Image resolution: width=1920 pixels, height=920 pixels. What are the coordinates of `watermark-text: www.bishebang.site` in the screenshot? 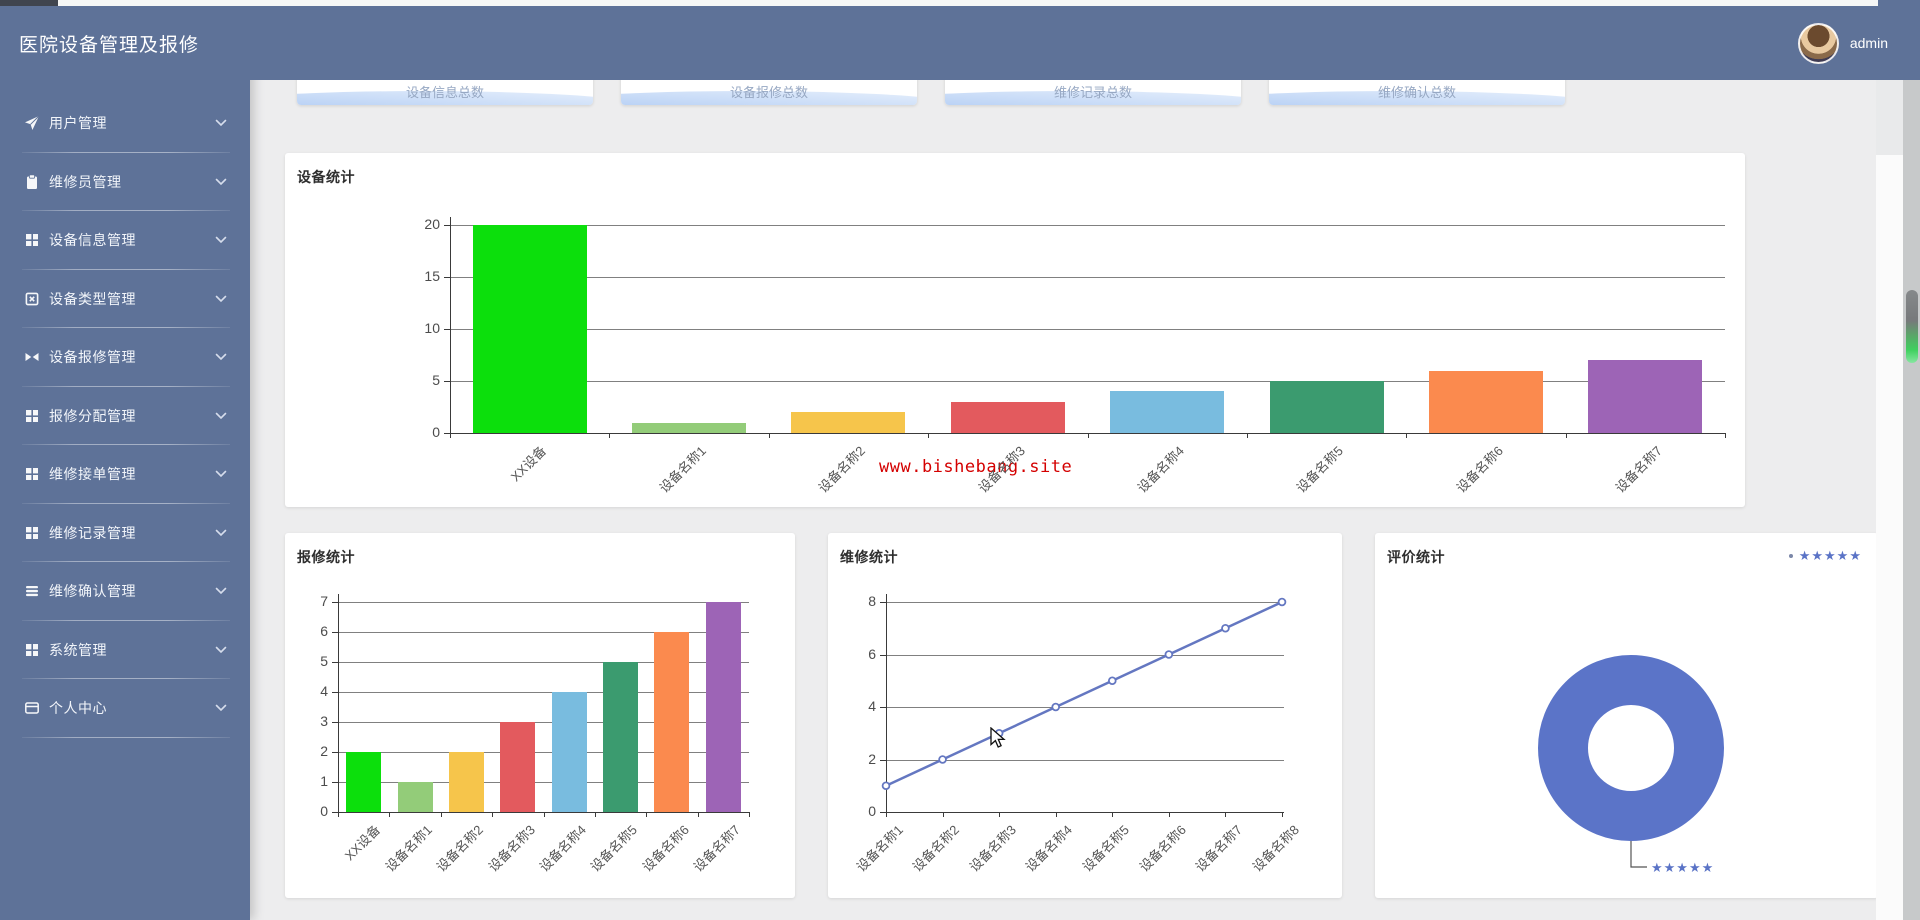 It's located at (976, 467).